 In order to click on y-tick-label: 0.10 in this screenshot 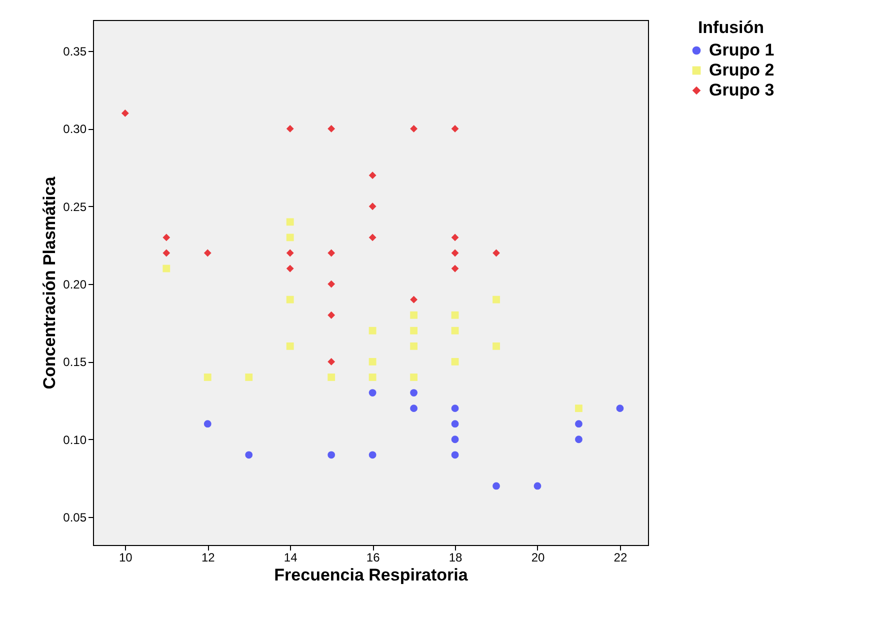, I will do `click(75, 439)`.